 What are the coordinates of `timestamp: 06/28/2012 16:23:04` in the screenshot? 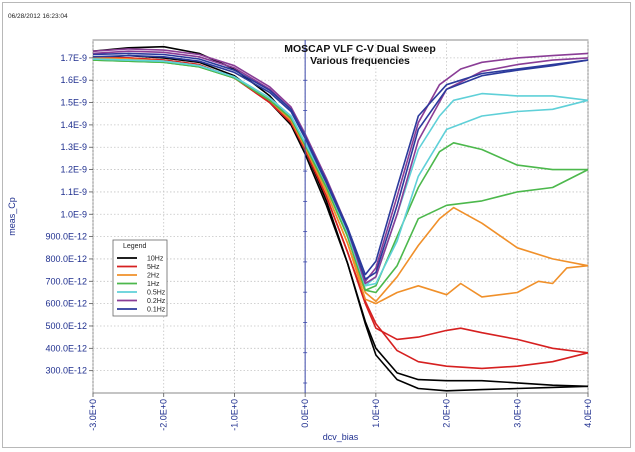 It's located at (38, 16).